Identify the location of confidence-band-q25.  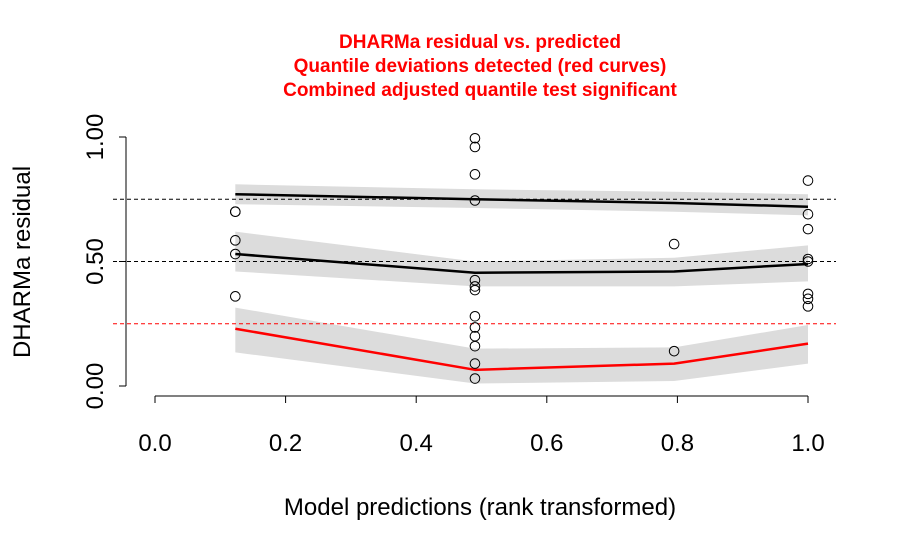
(522, 345).